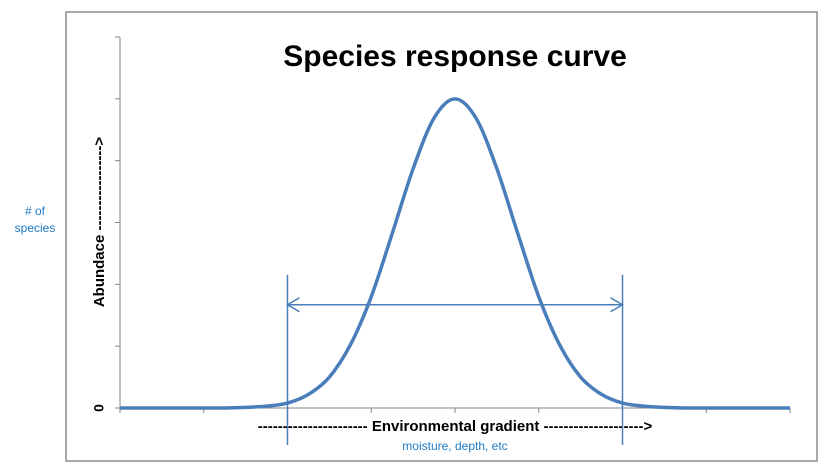 This screenshot has height=467, width=821. I want to click on x-axis-note: moisture, depth, etc, so click(454, 446).